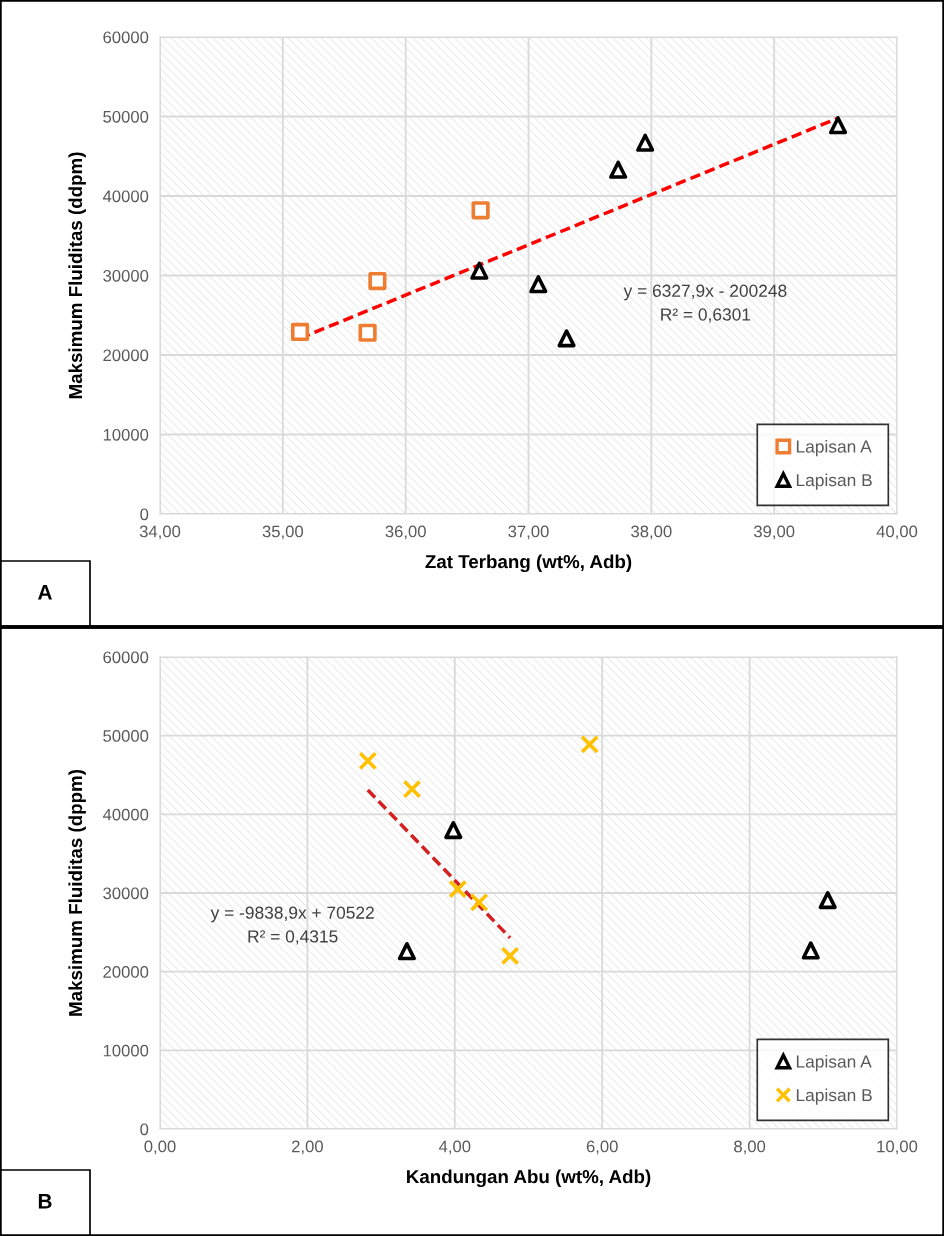  What do you see at coordinates (750, 1147) in the screenshot?
I see `x-tick-label: 8,00` at bounding box center [750, 1147].